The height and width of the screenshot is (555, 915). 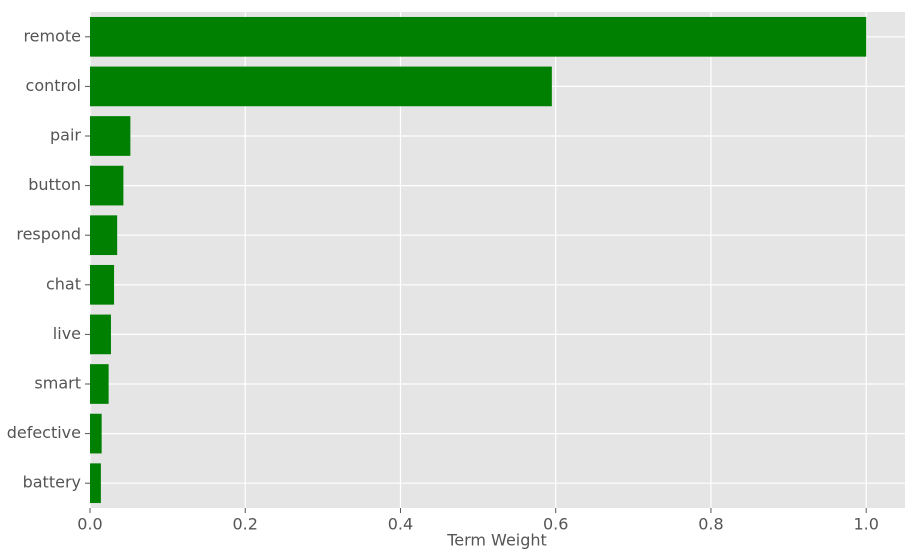 What do you see at coordinates (245, 524) in the screenshot?
I see `x-tick-label: 0.2` at bounding box center [245, 524].